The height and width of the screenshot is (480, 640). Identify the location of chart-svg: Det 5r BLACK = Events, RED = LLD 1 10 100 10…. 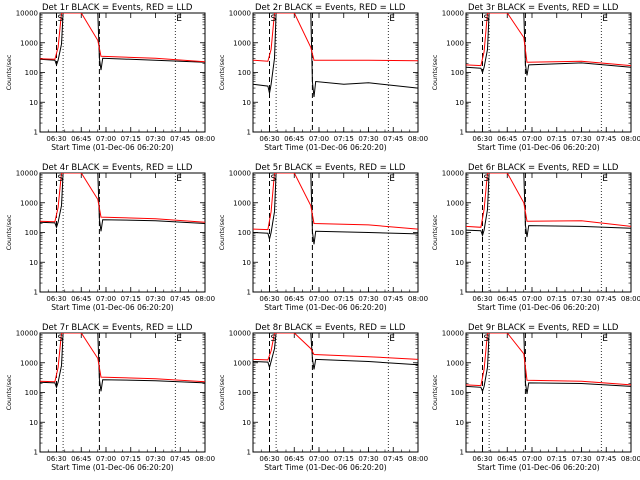
(323, 237).